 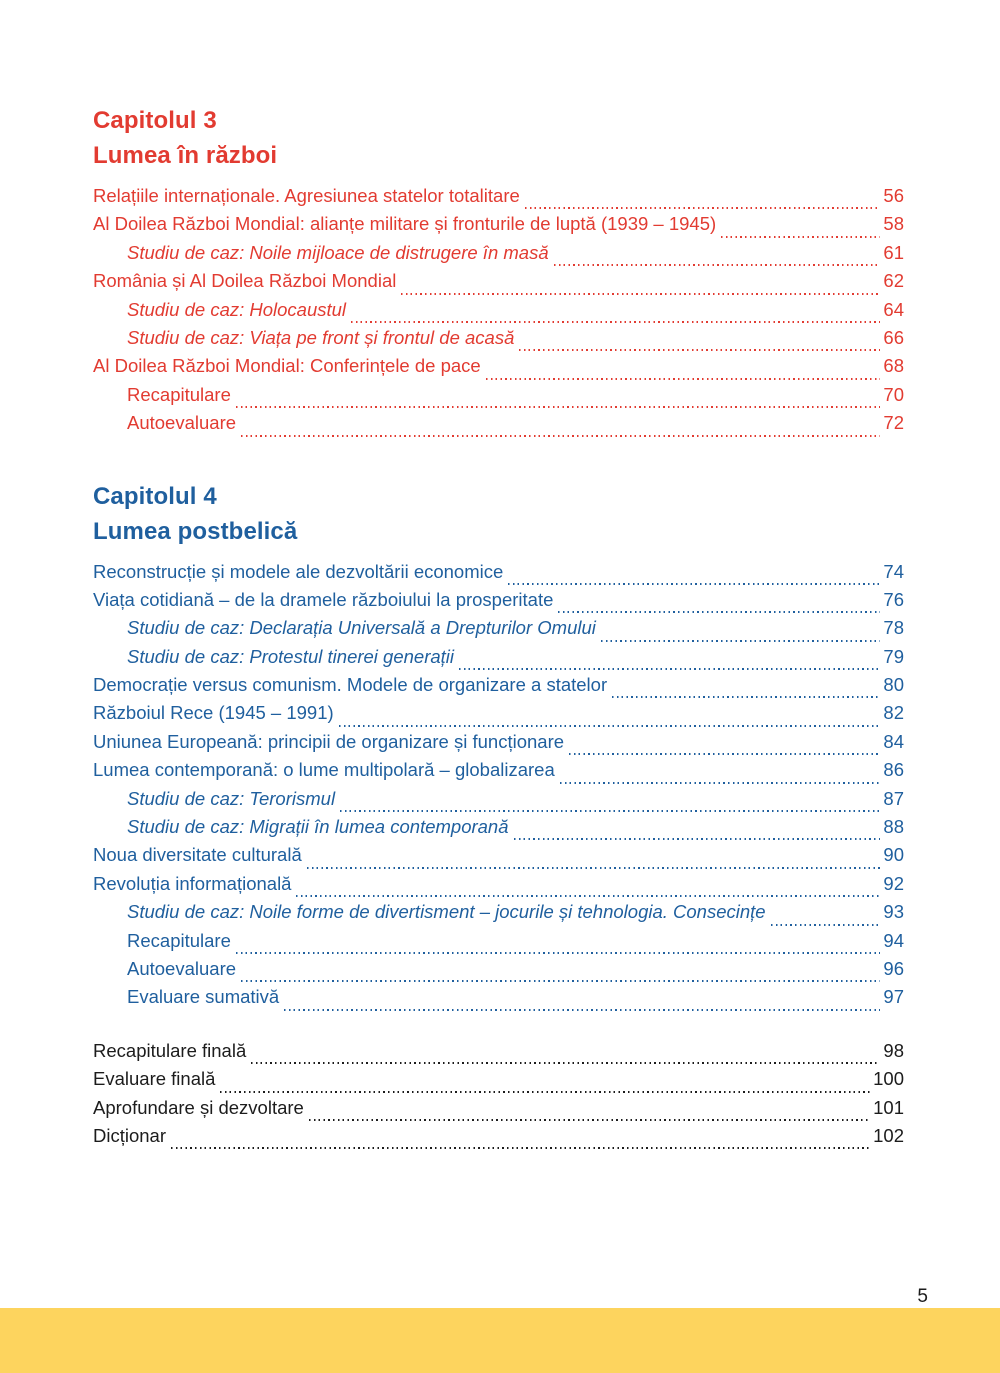 What do you see at coordinates (498, 858) in the screenshot?
I see `toc-entry: Noua diversitate culturală 90` at bounding box center [498, 858].